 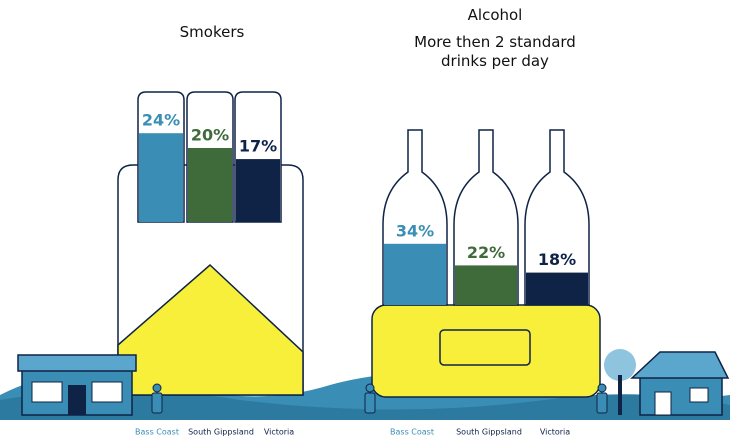 I want to click on chart-title: Smokers, so click(x=212, y=32).